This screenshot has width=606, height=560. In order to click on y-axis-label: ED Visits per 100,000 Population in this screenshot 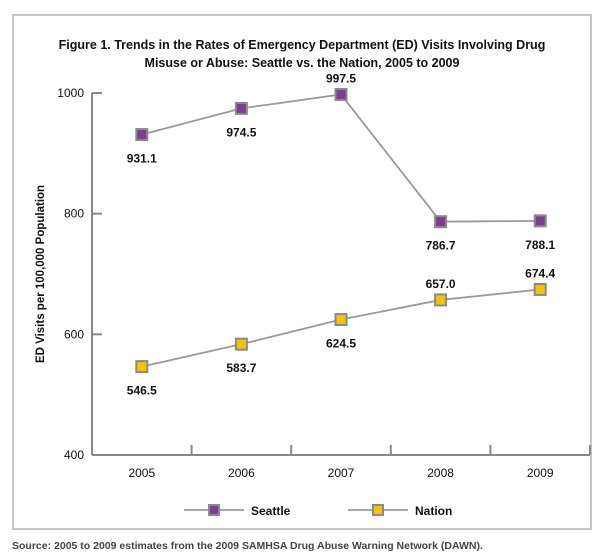, I will do `click(41, 274)`.